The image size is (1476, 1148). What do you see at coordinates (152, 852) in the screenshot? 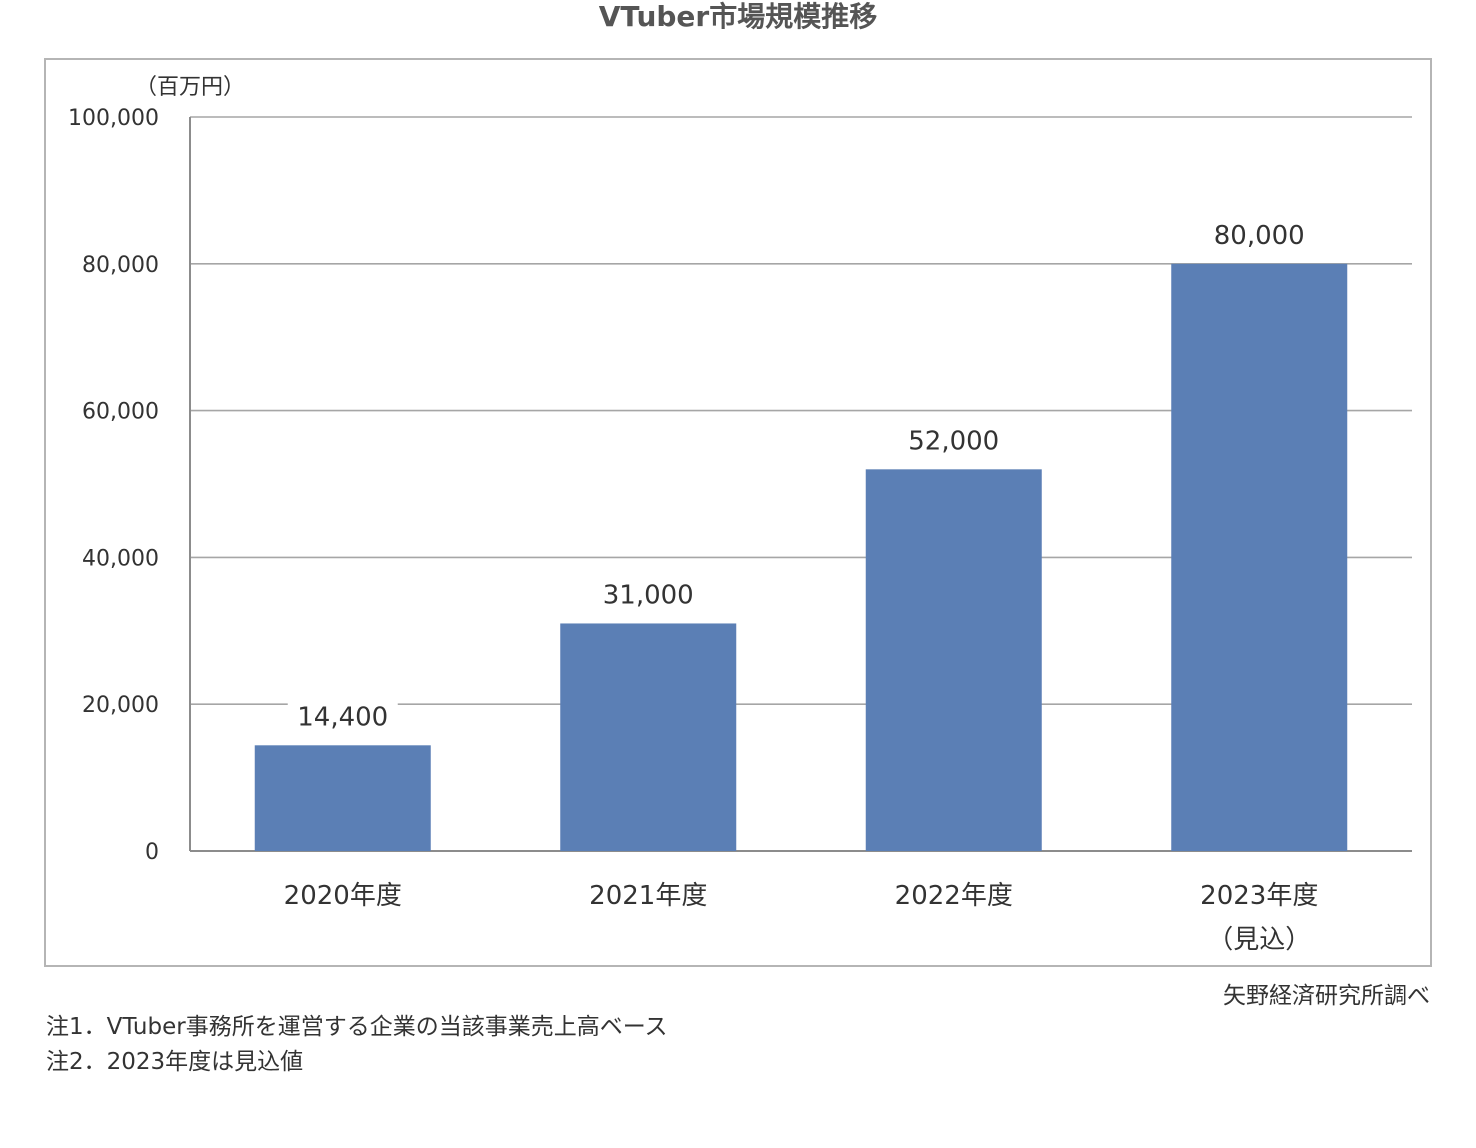
I see `y-tick-label: 0` at bounding box center [152, 852].